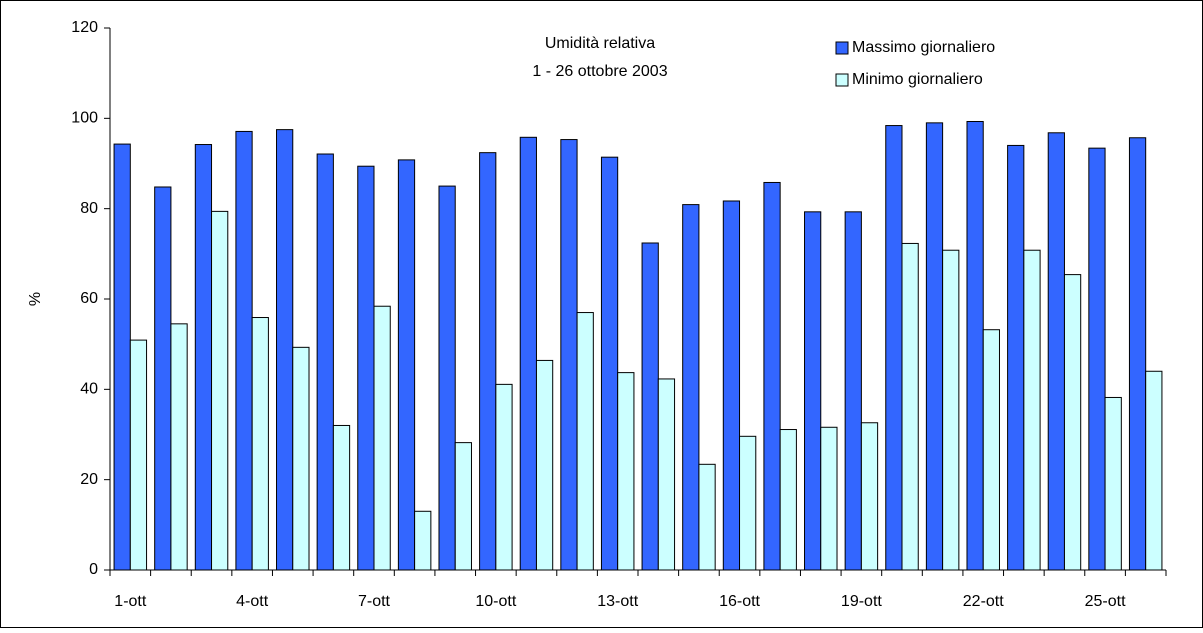  Describe the element at coordinates (93, 569) in the screenshot. I see `y-tick-label: 0` at that location.